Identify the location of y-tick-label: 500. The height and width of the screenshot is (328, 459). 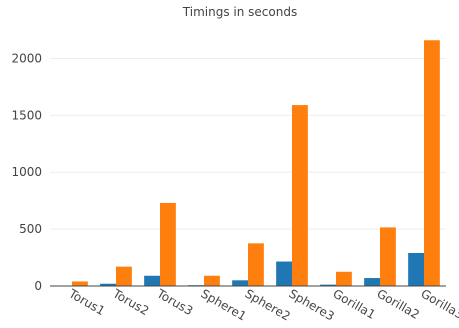
(30, 229).